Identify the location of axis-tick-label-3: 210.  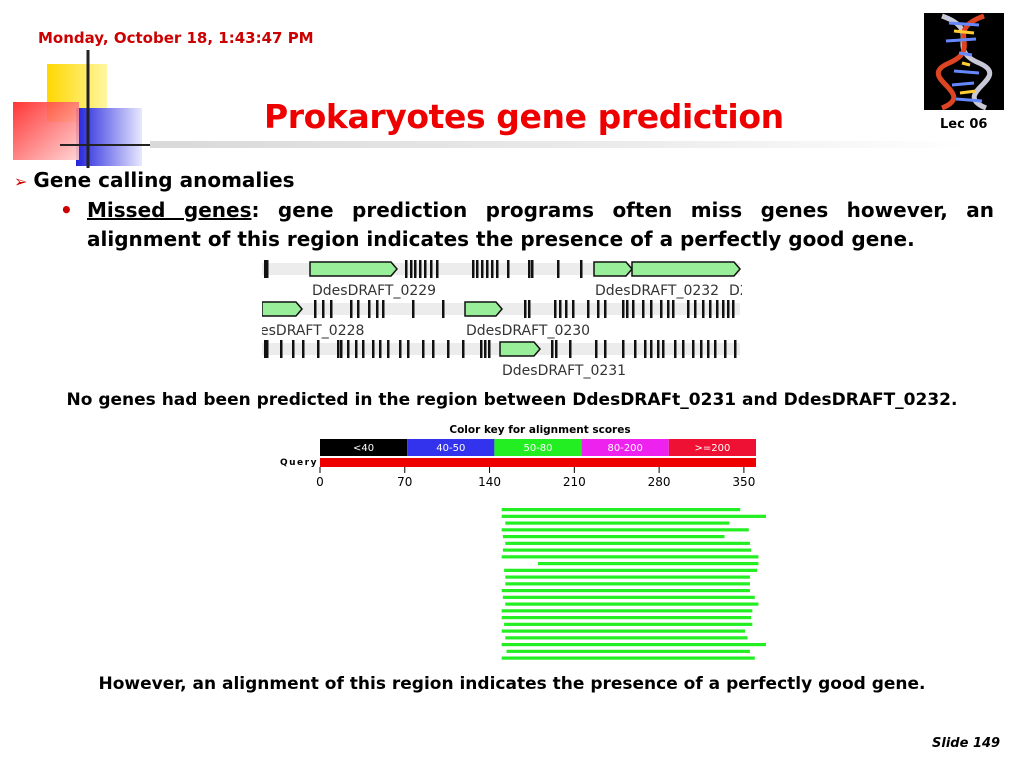
(574, 482).